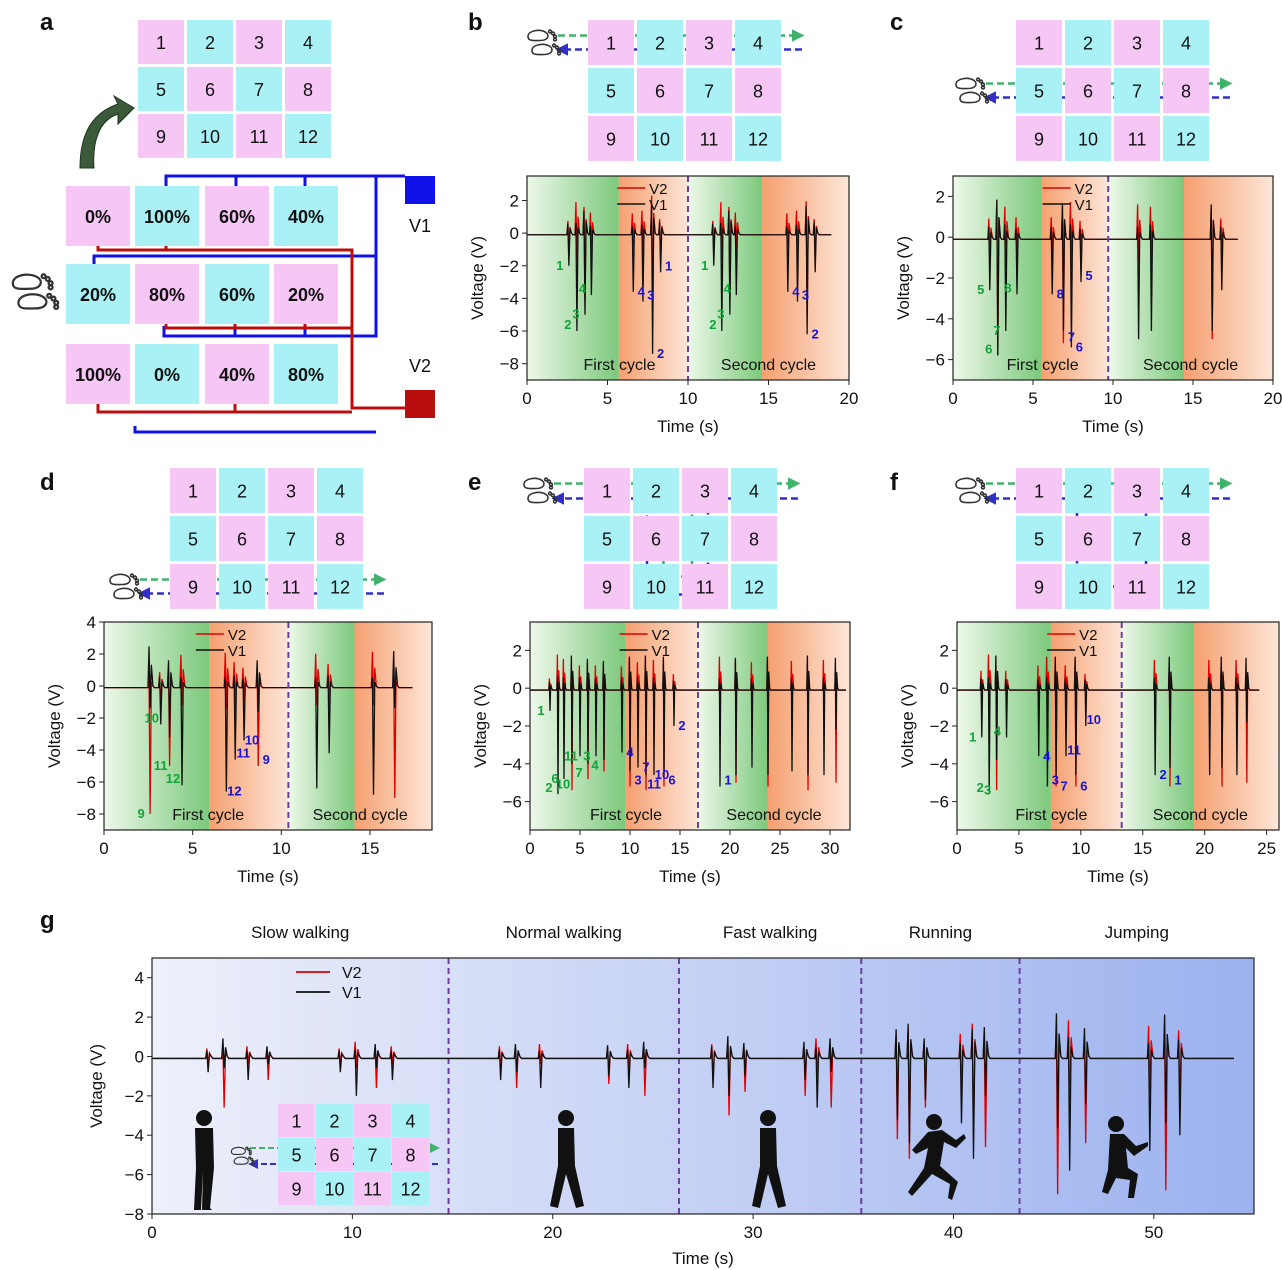 The image size is (1282, 1270). Describe the element at coordinates (544, 42) in the screenshot. I see `panel-b-footprint-icon` at that location.